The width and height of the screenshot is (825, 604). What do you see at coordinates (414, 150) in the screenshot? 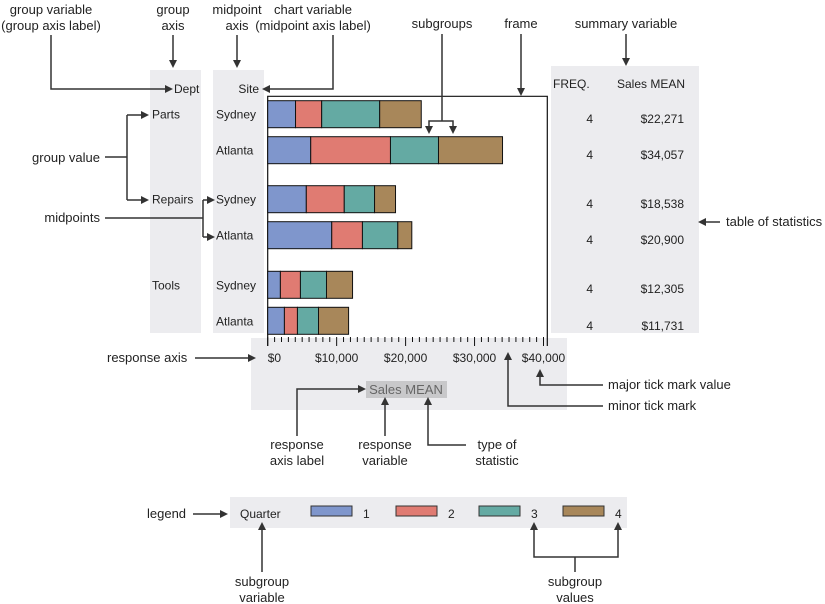
I see `bar-segment-parts-atlanta-q3` at bounding box center [414, 150].